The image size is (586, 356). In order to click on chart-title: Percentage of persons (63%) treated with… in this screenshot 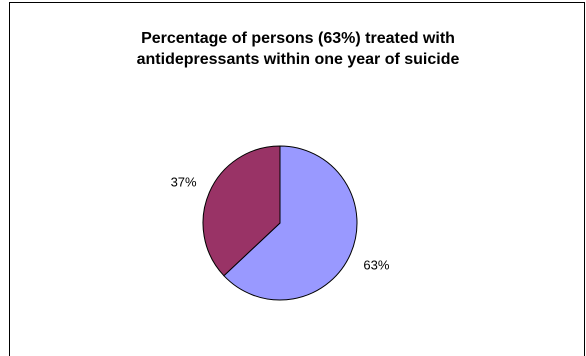, I will do `click(298, 49)`.